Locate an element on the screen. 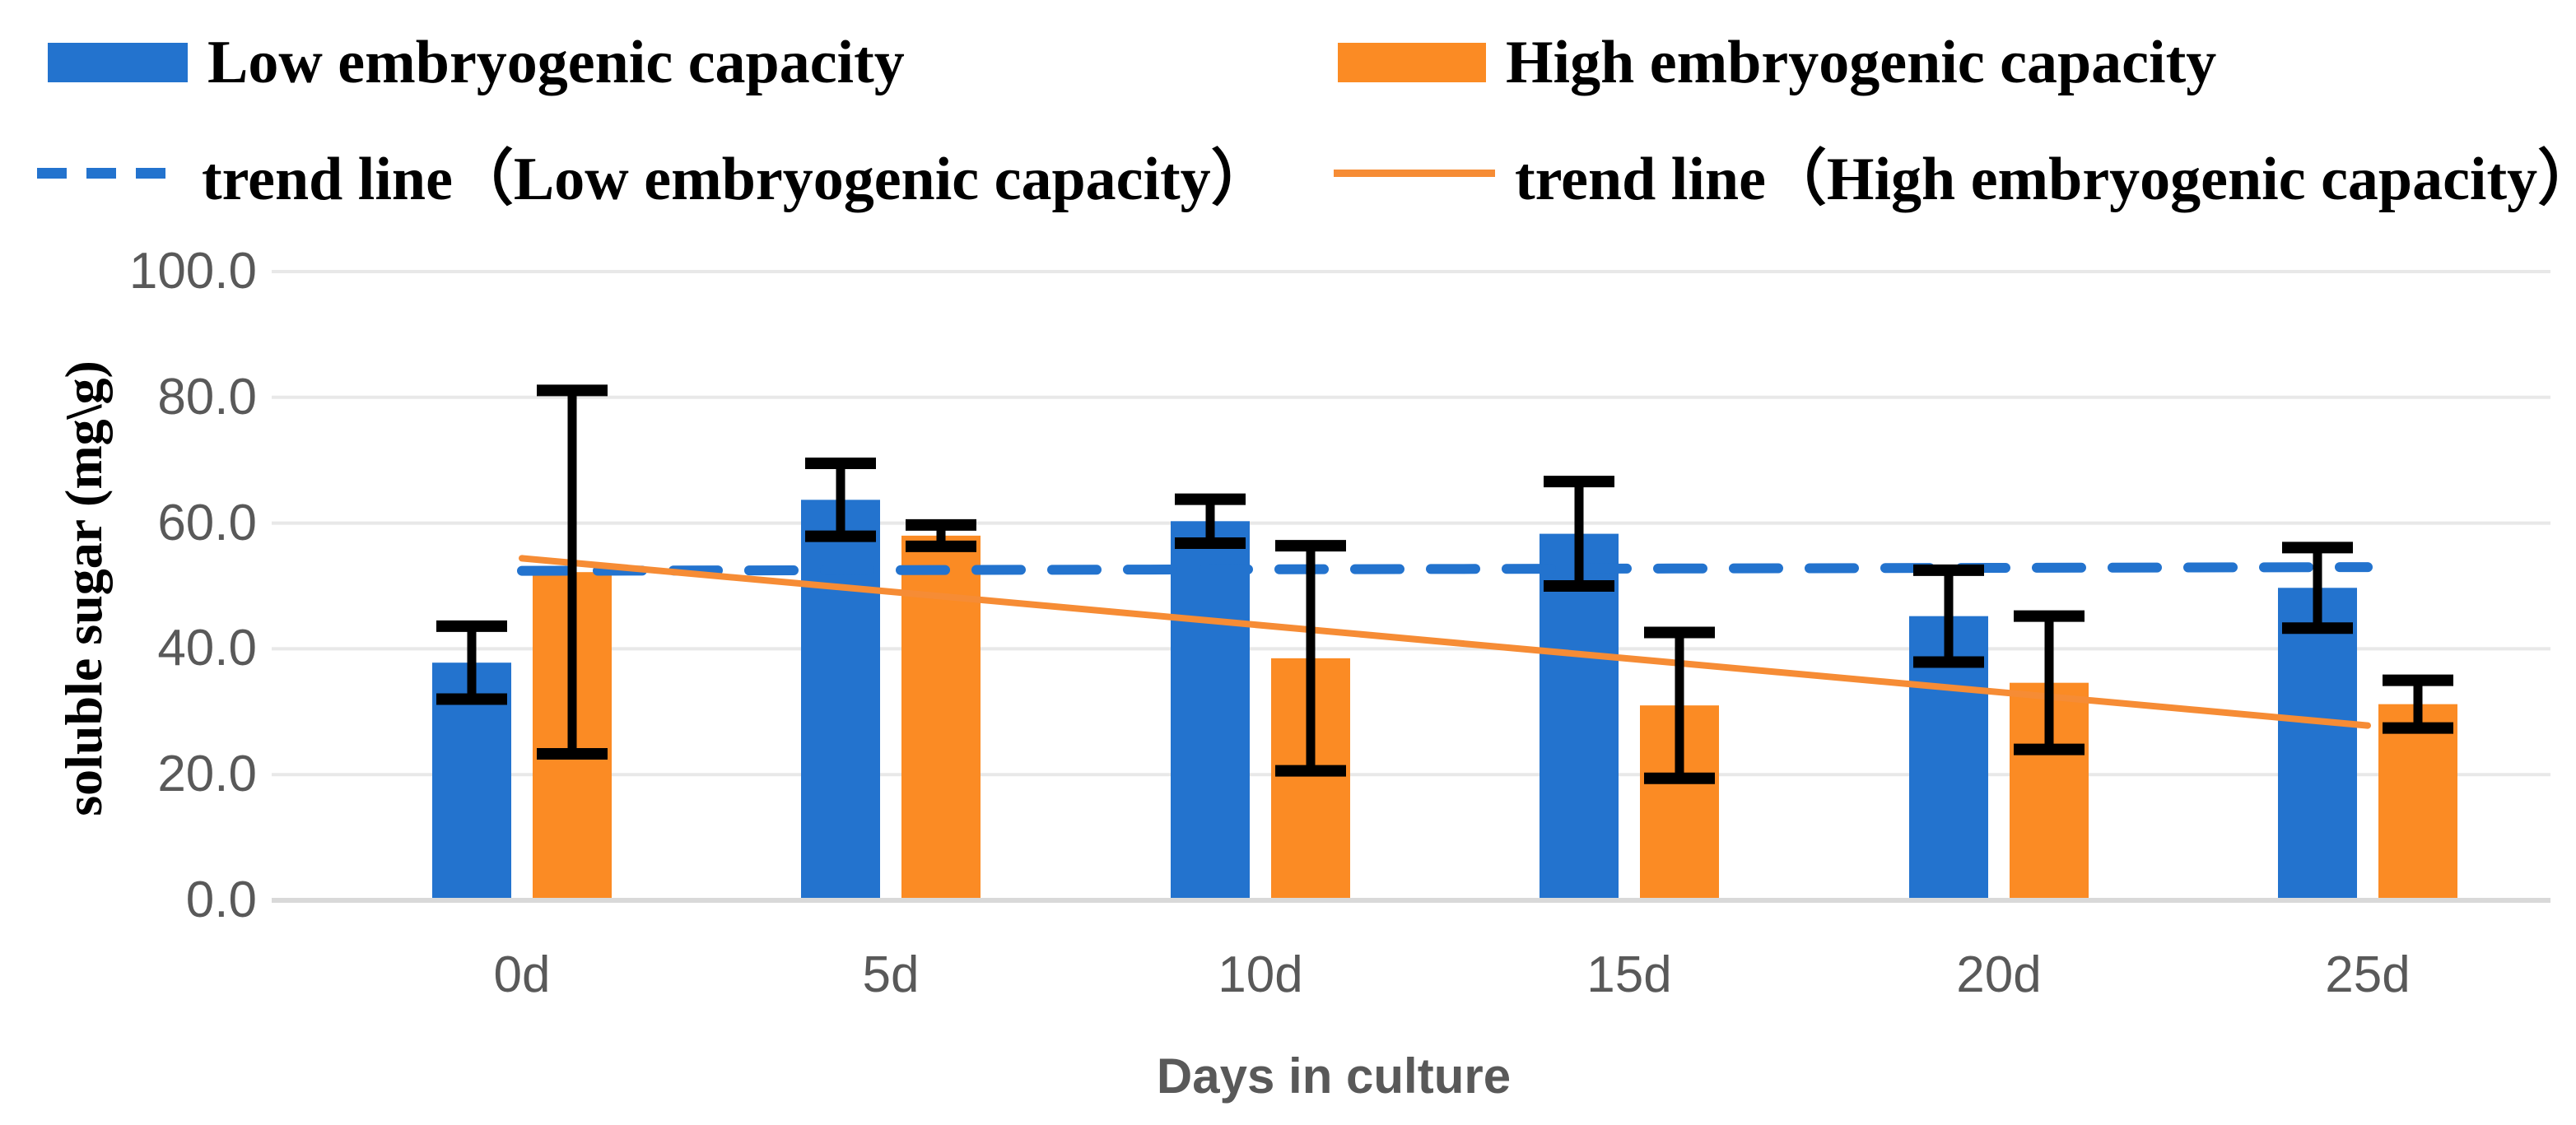 Image resolution: width=2576 pixels, height=1125 pixels. legend-label-high: High embryogenic capacity is located at coordinates (1862, 62).